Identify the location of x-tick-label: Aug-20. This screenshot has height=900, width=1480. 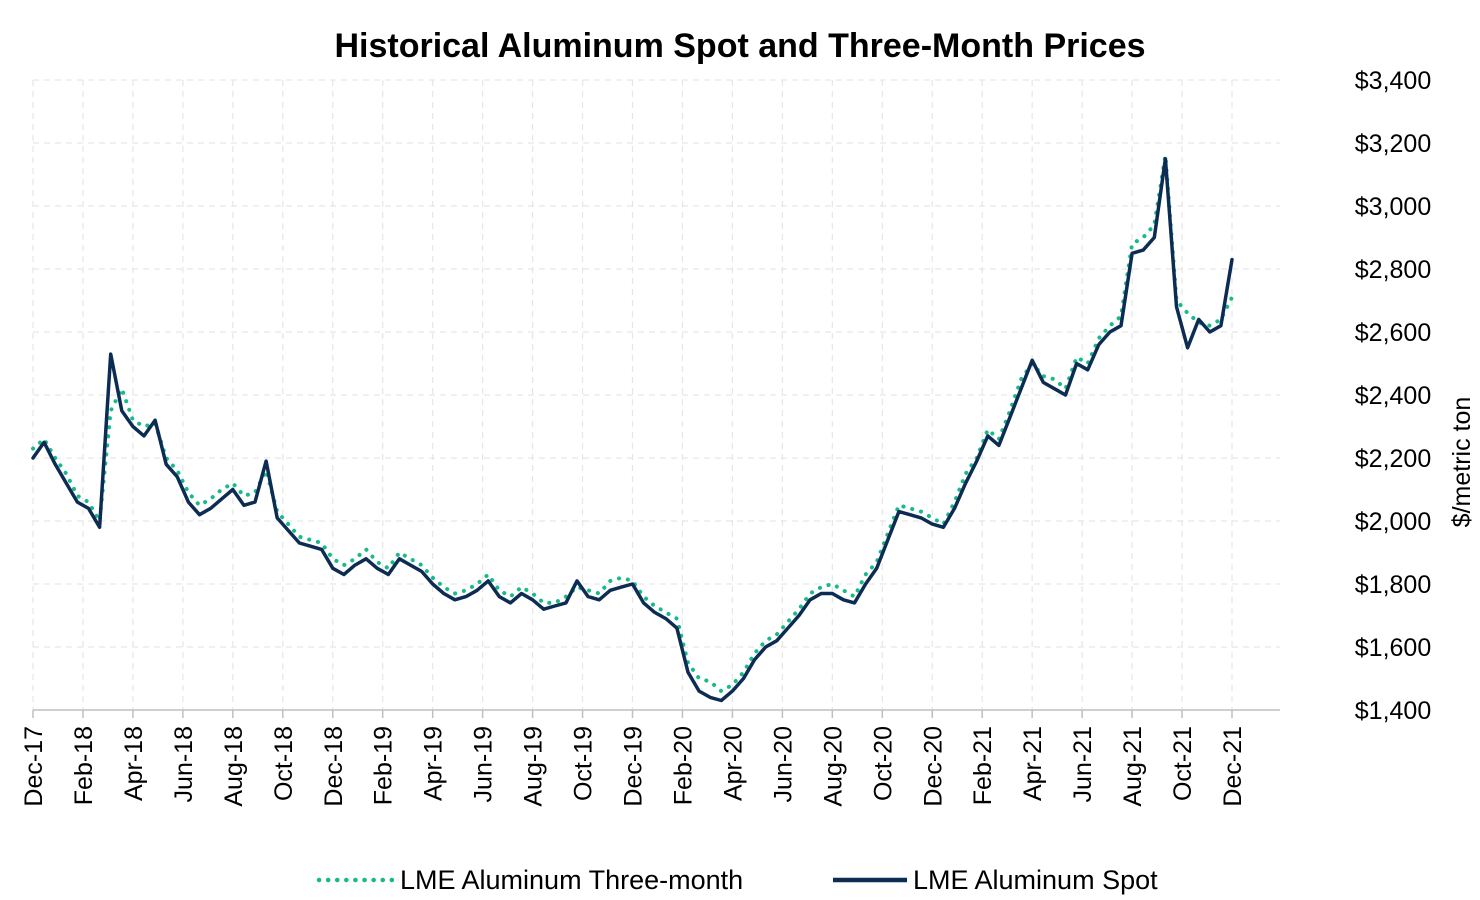
(833, 766).